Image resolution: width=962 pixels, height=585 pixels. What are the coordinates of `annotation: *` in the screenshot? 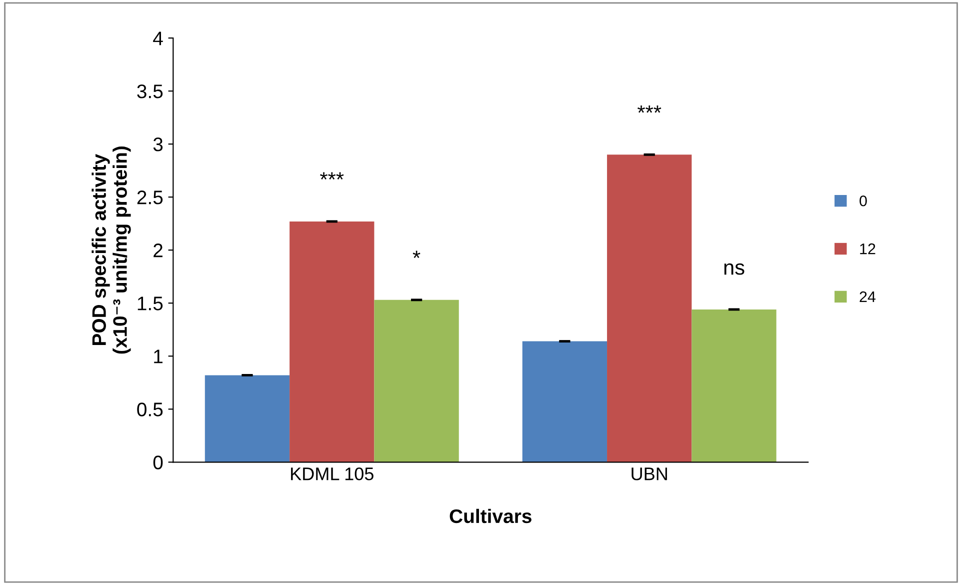 It's located at (416, 254).